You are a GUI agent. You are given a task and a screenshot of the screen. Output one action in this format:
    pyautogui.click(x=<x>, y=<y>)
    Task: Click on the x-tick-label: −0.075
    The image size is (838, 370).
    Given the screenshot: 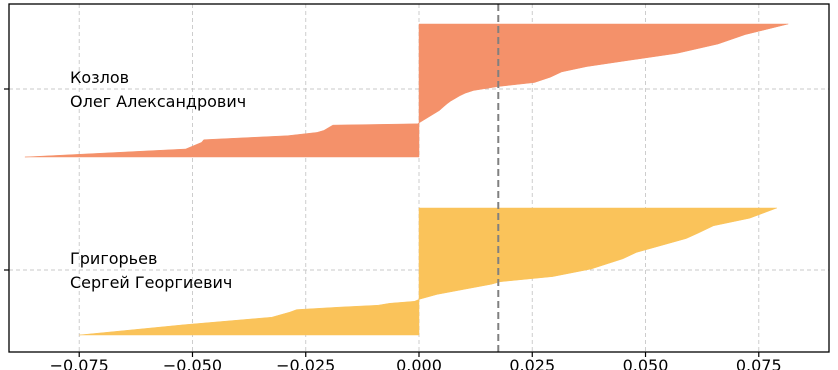 What is the action you would take?
    pyautogui.click(x=79, y=363)
    